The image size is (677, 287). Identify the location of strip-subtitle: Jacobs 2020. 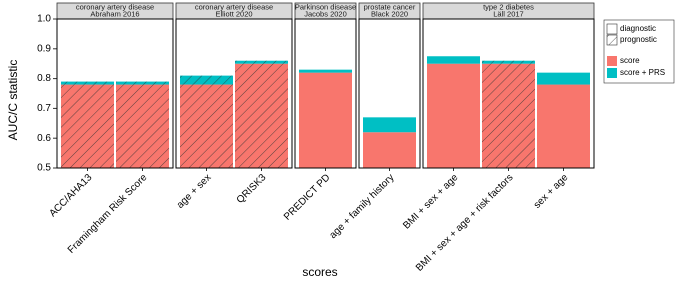
(325, 13).